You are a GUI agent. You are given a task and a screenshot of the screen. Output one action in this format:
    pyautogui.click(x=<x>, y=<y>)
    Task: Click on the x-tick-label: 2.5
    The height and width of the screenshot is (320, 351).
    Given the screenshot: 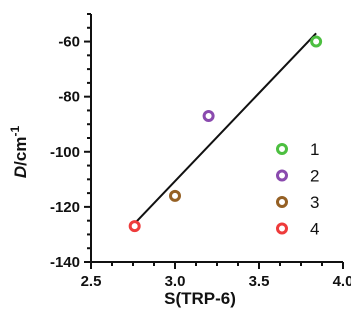 What is the action you would take?
    pyautogui.click(x=91, y=281)
    